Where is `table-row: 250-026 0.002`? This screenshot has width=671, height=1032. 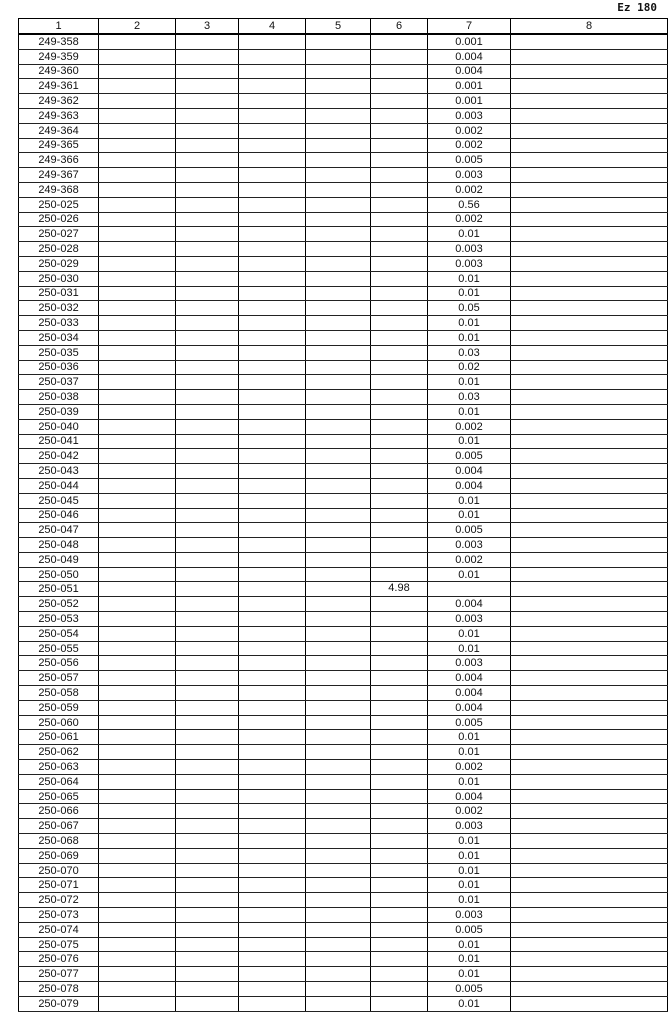
table-row: 250-026 0.002 is located at coordinates (343, 219).